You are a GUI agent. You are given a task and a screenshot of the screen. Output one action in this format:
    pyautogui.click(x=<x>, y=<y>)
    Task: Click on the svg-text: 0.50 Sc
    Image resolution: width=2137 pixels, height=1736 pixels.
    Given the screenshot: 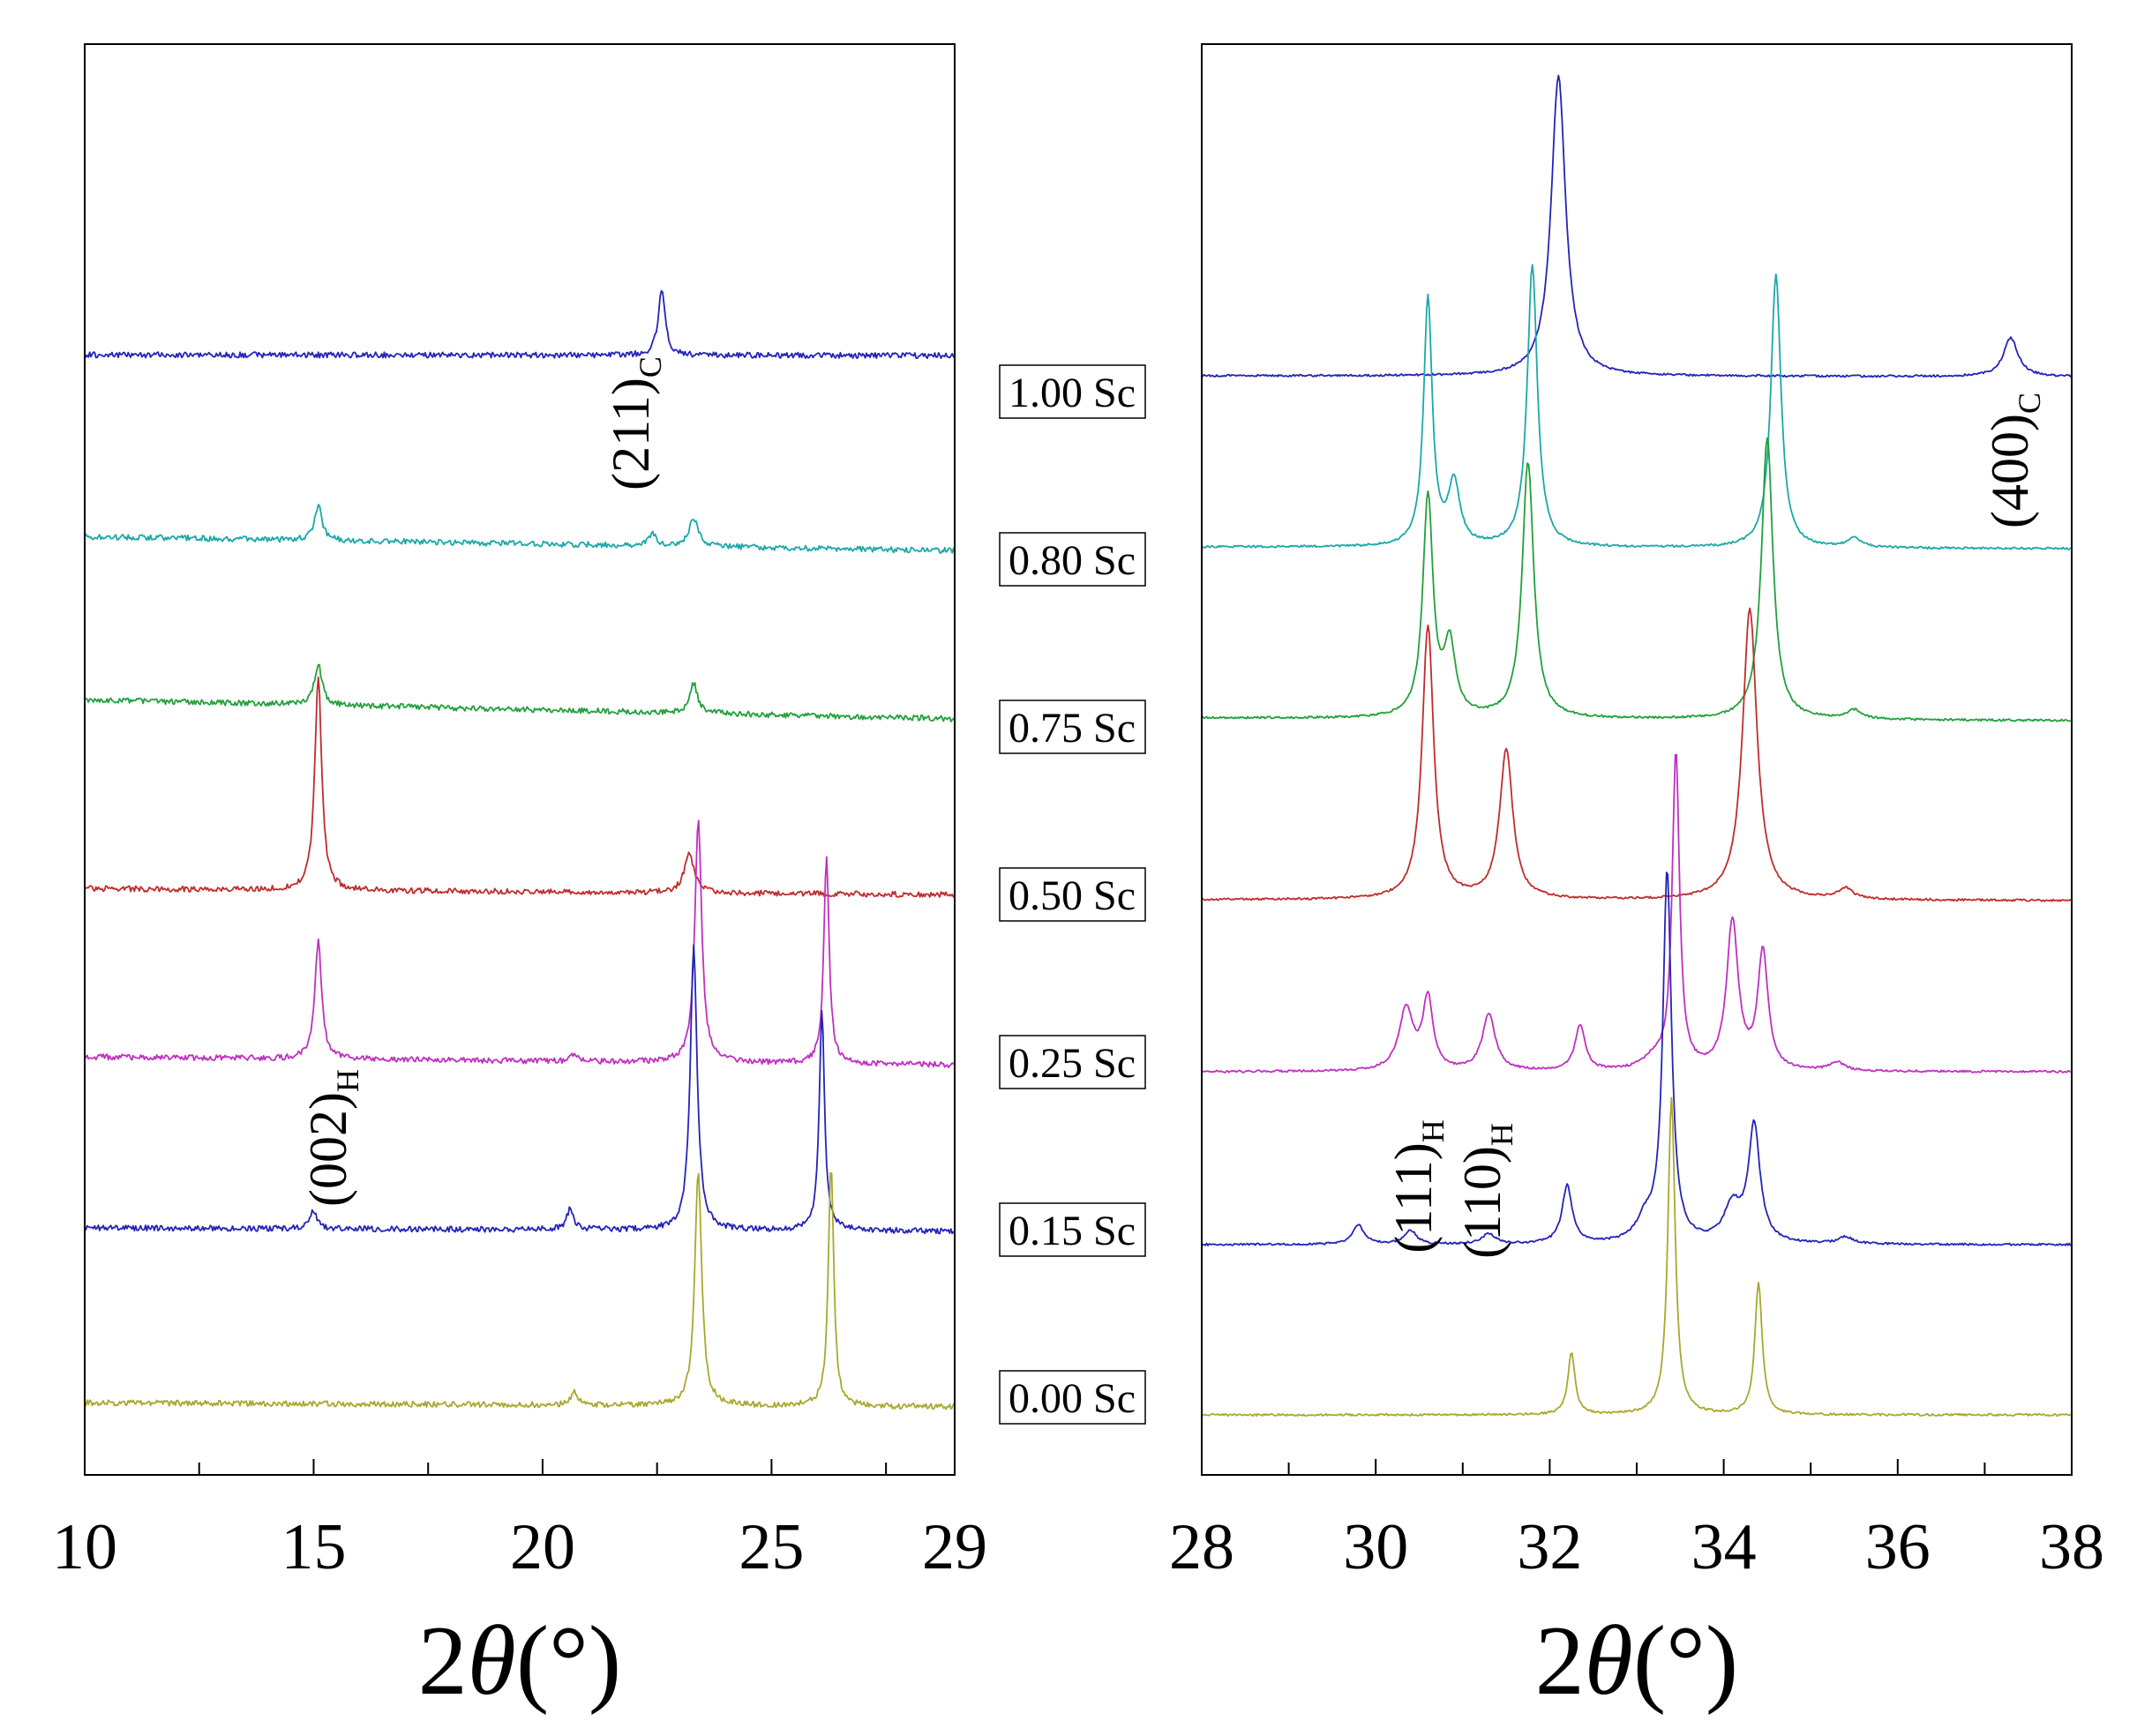 What is the action you would take?
    pyautogui.click(x=1073, y=895)
    